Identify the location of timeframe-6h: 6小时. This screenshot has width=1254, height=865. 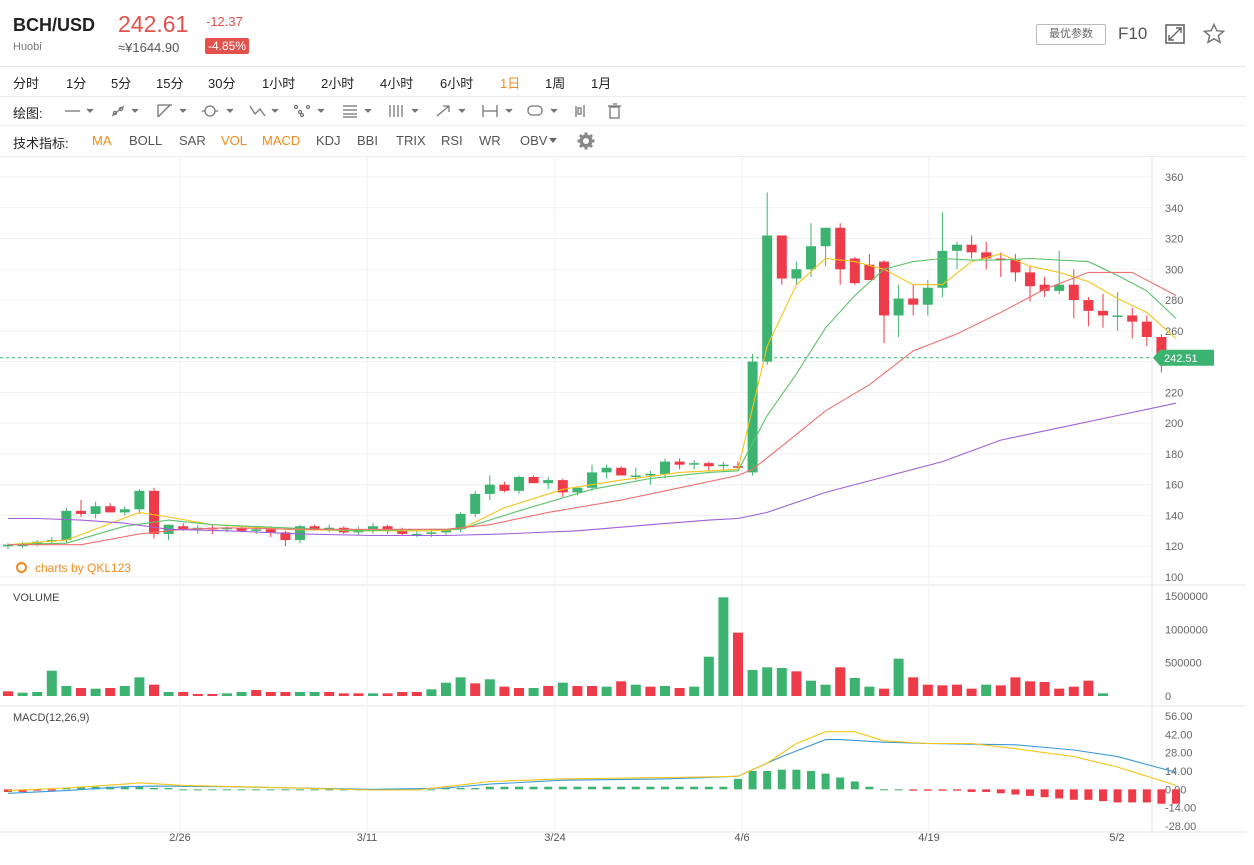
(457, 83).